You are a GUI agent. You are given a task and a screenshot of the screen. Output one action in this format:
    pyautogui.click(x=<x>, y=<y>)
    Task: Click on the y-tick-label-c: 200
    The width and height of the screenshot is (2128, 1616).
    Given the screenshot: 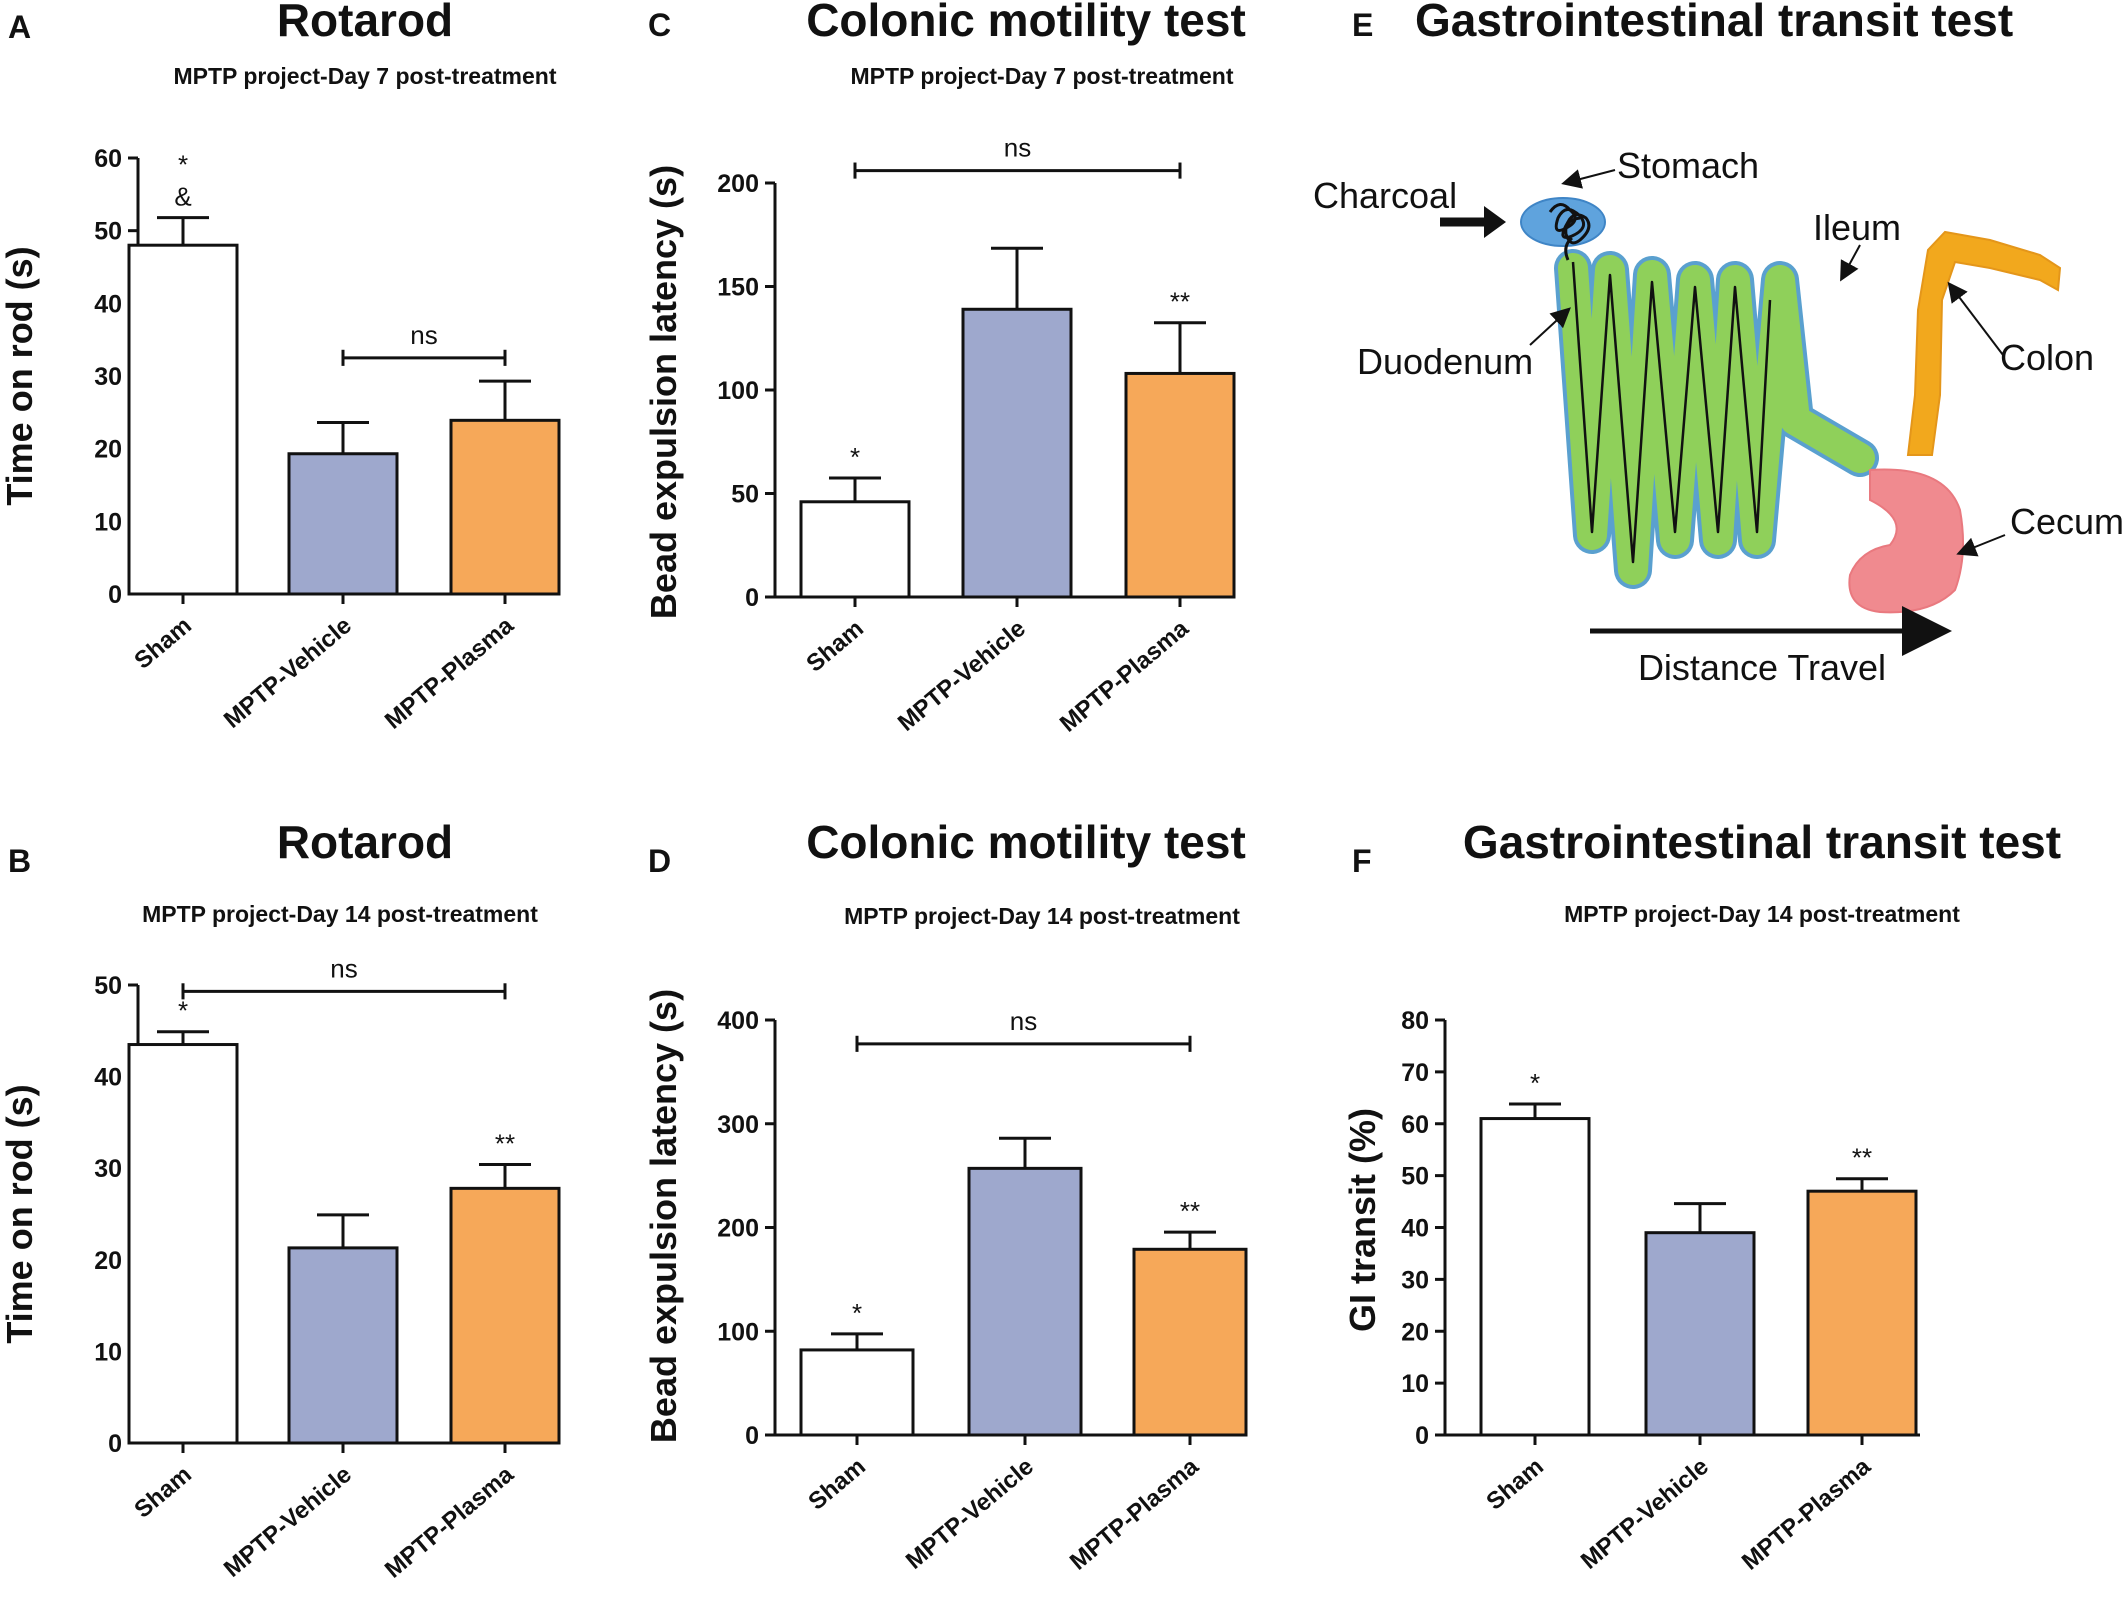 What is the action you would take?
    pyautogui.click(x=738, y=184)
    